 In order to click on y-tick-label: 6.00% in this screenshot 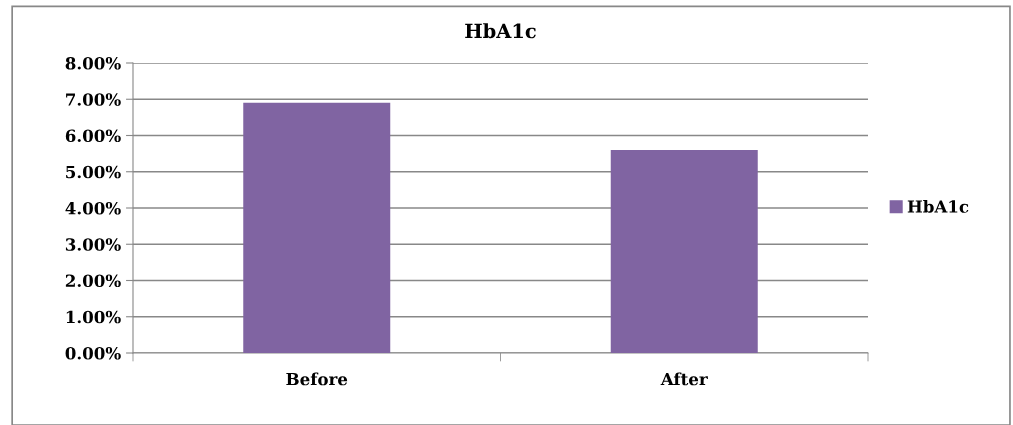, I will do `click(93, 136)`.